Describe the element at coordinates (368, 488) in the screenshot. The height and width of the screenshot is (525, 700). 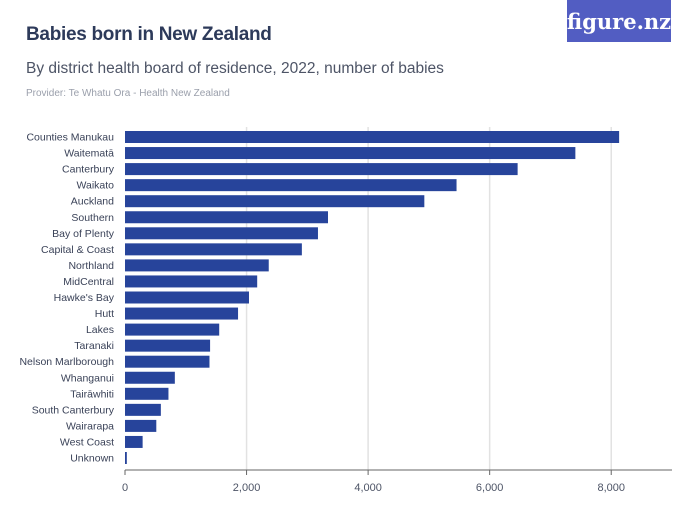
I see `x-tick-label: 4,000` at that location.